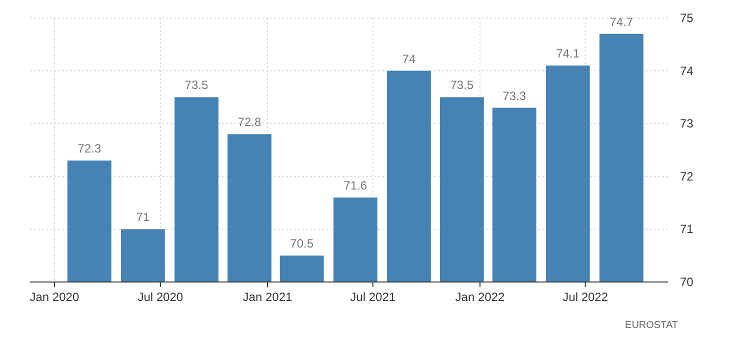  I want to click on y-tick-label: 73, so click(687, 123).